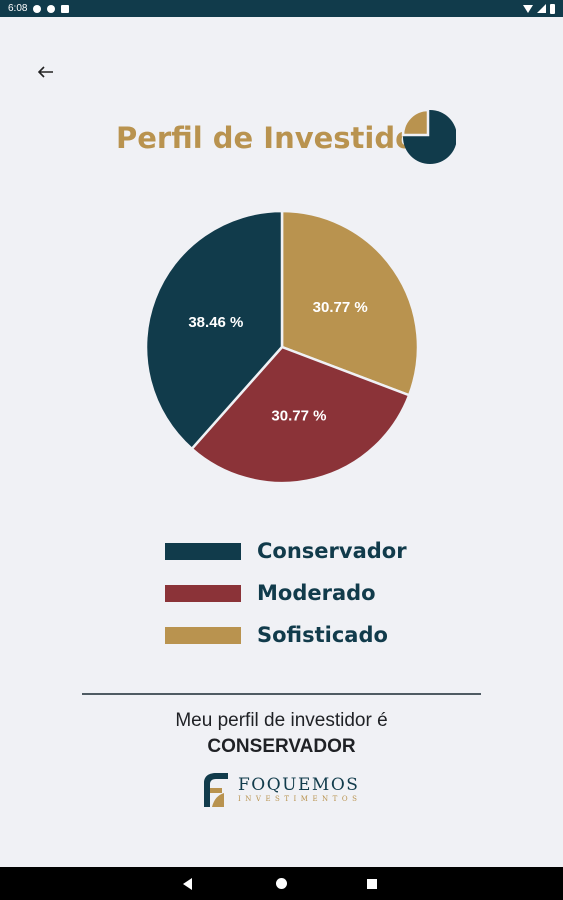  I want to click on sd-card-icon, so click(65, 8).